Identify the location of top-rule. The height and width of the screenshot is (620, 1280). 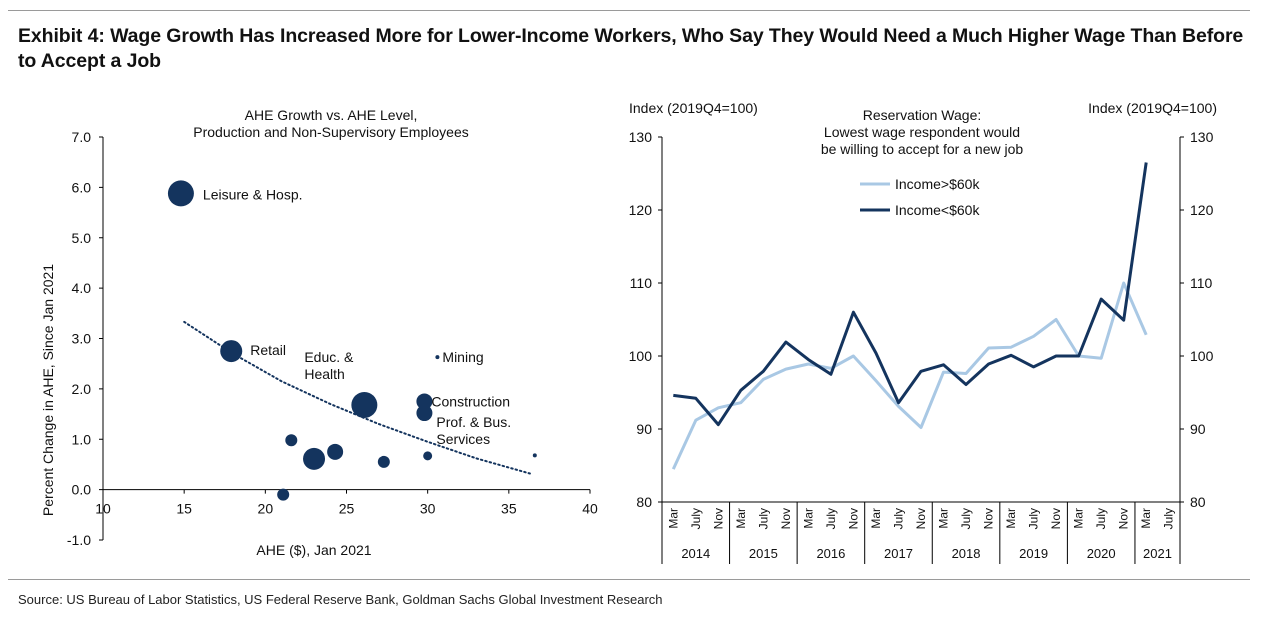
(629, 10).